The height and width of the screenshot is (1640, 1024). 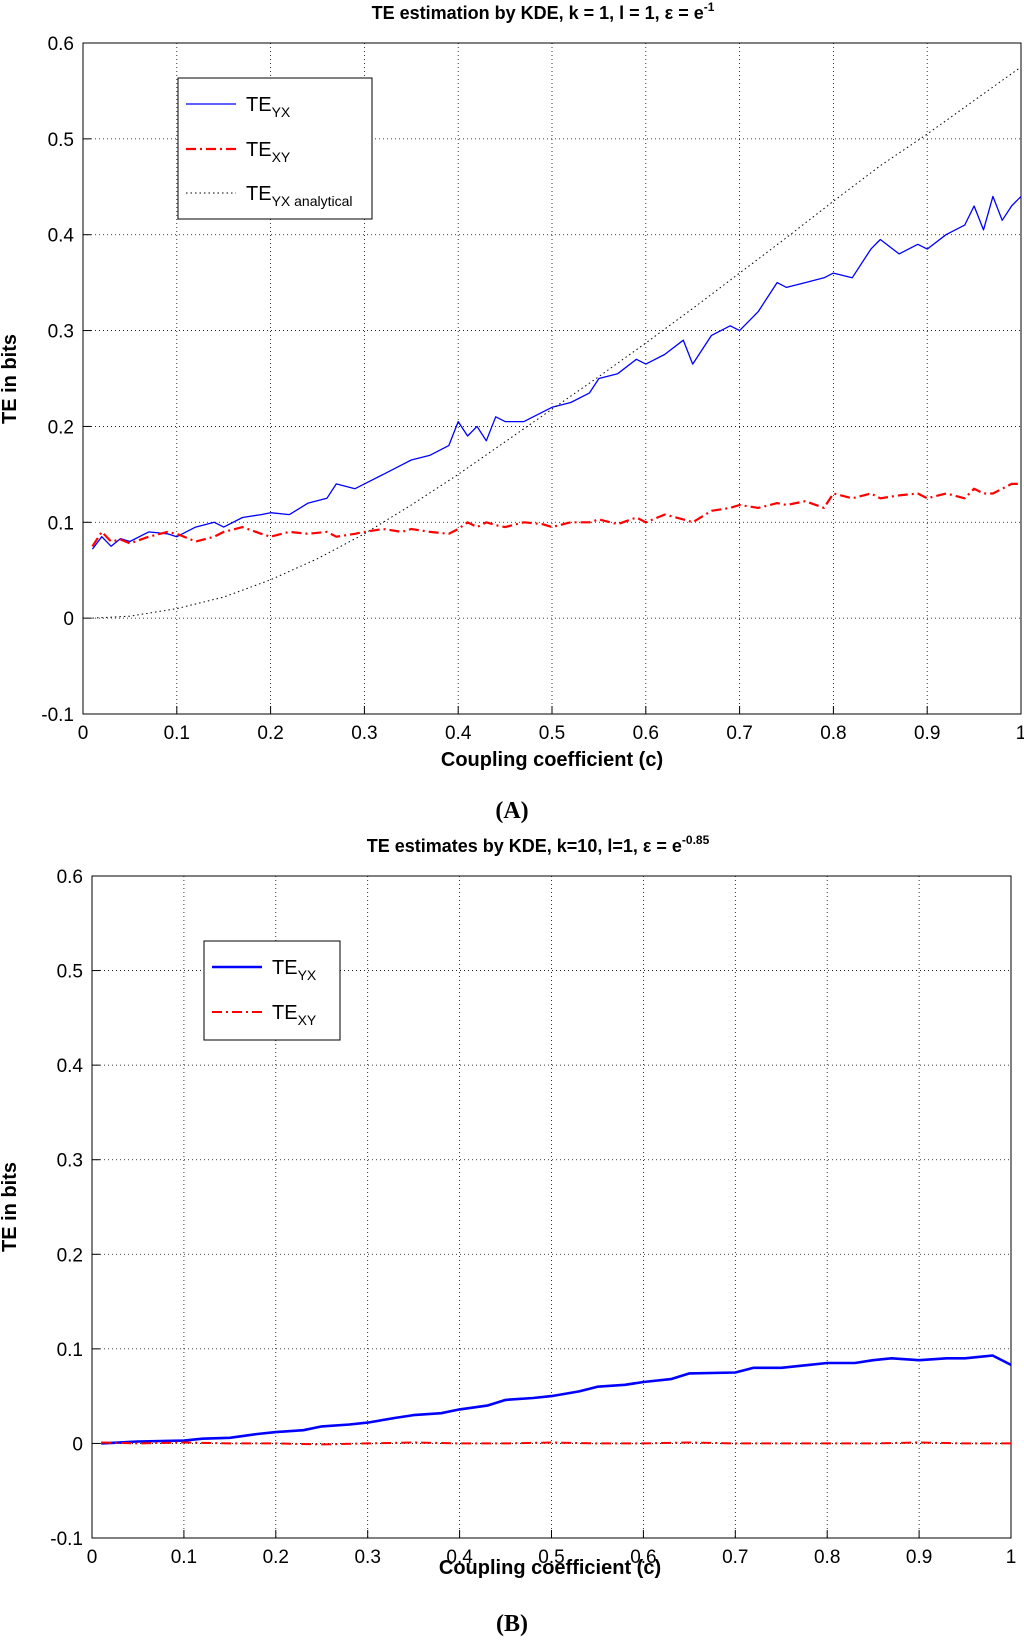 What do you see at coordinates (643, 1557) in the screenshot?
I see `panel-b-x-tick-label: 0.6` at bounding box center [643, 1557].